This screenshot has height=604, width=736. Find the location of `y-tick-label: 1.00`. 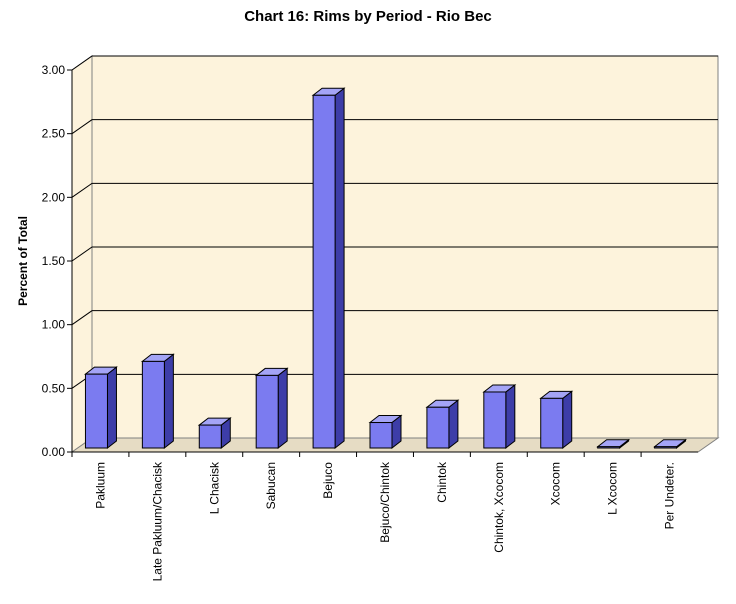

y-tick-label: 1.00 is located at coordinates (54, 325).